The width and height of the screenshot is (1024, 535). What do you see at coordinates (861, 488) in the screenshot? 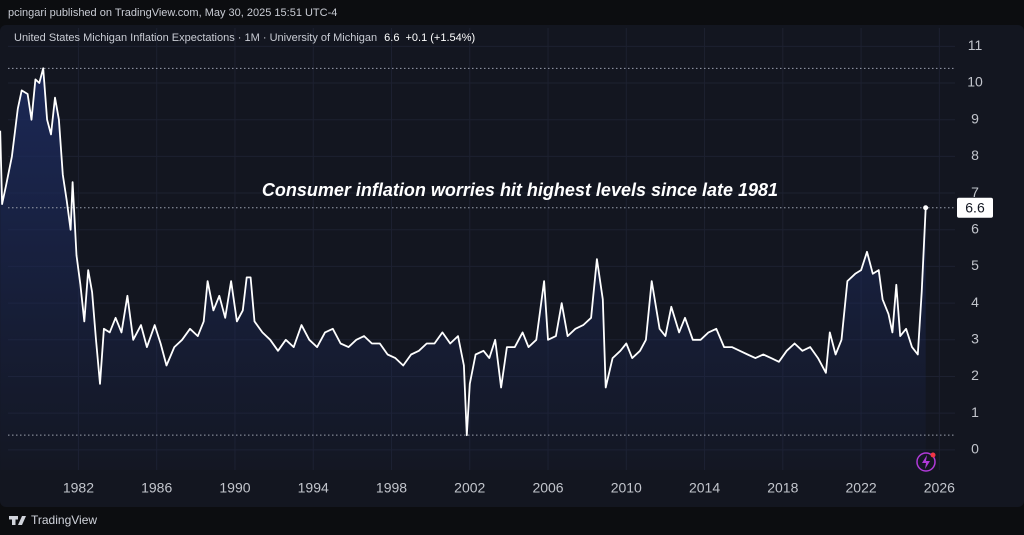
I see `x-tick-label: 2022` at bounding box center [861, 488].